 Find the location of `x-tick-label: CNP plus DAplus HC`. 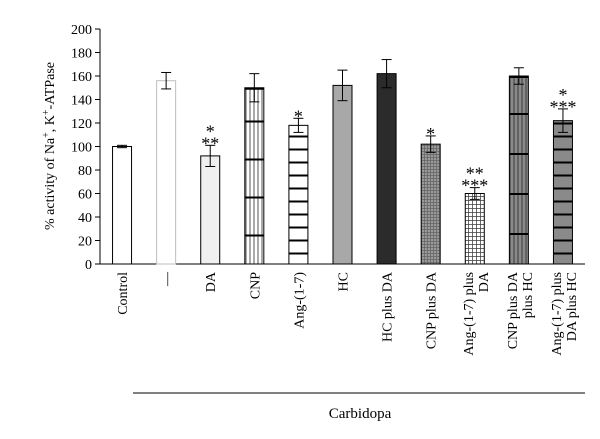

x-tick-label: CNP plus DAplus HC is located at coordinates (521, 310).